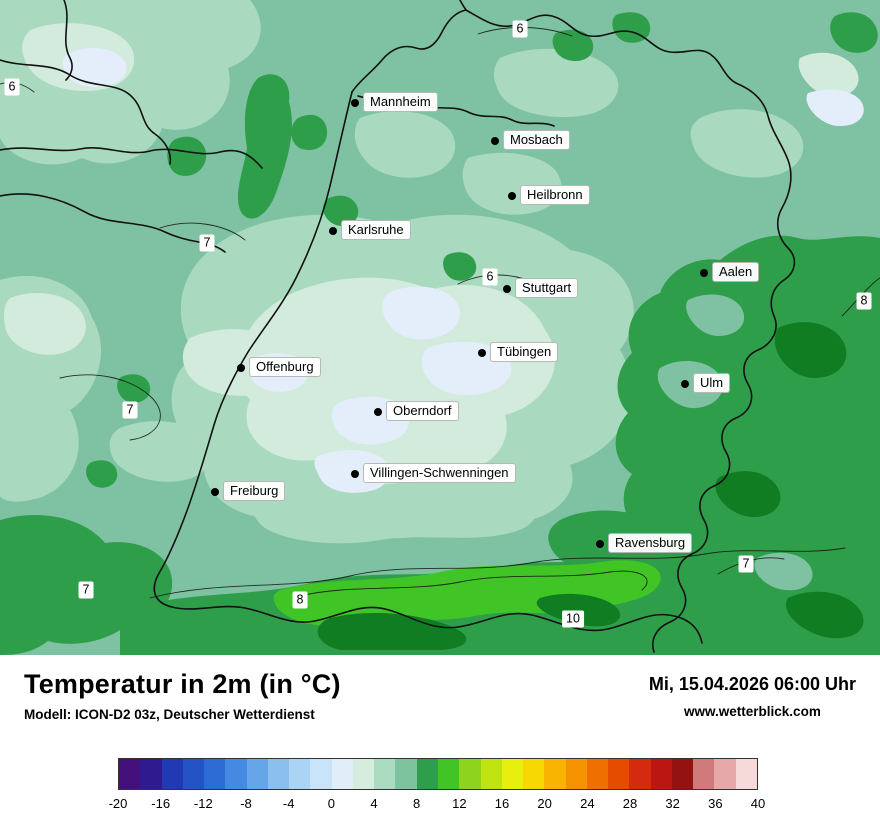 The height and width of the screenshot is (830, 880). Describe the element at coordinates (439, 473) in the screenshot. I see `city-label: Villingen-Schwenningen` at that location.